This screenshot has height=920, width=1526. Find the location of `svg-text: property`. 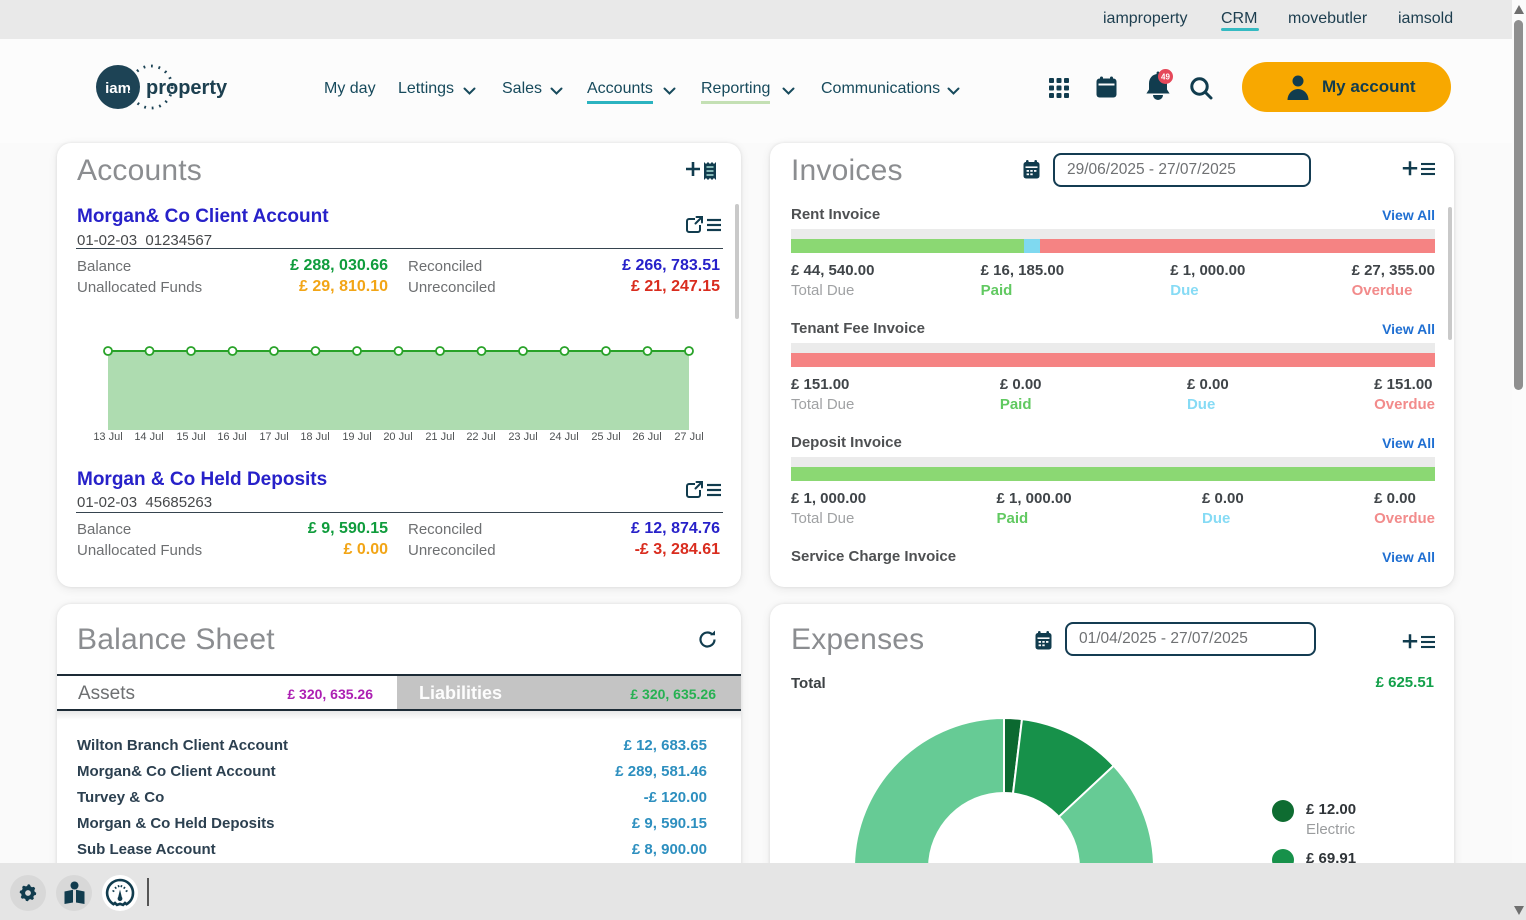

svg-text: property is located at coordinates (187, 88).